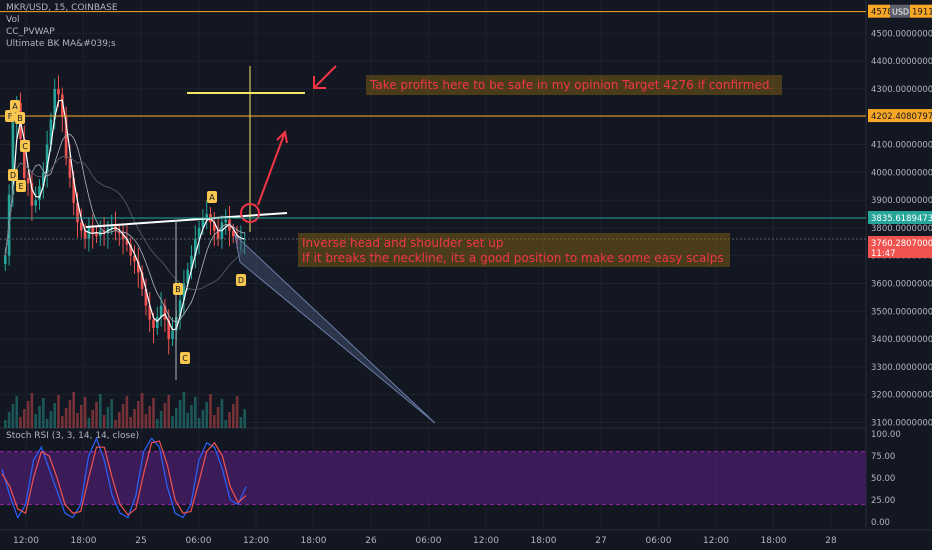  What do you see at coordinates (901, 340) in the screenshot?
I see `price-tick-label: 3400.00000000` at bounding box center [901, 340].